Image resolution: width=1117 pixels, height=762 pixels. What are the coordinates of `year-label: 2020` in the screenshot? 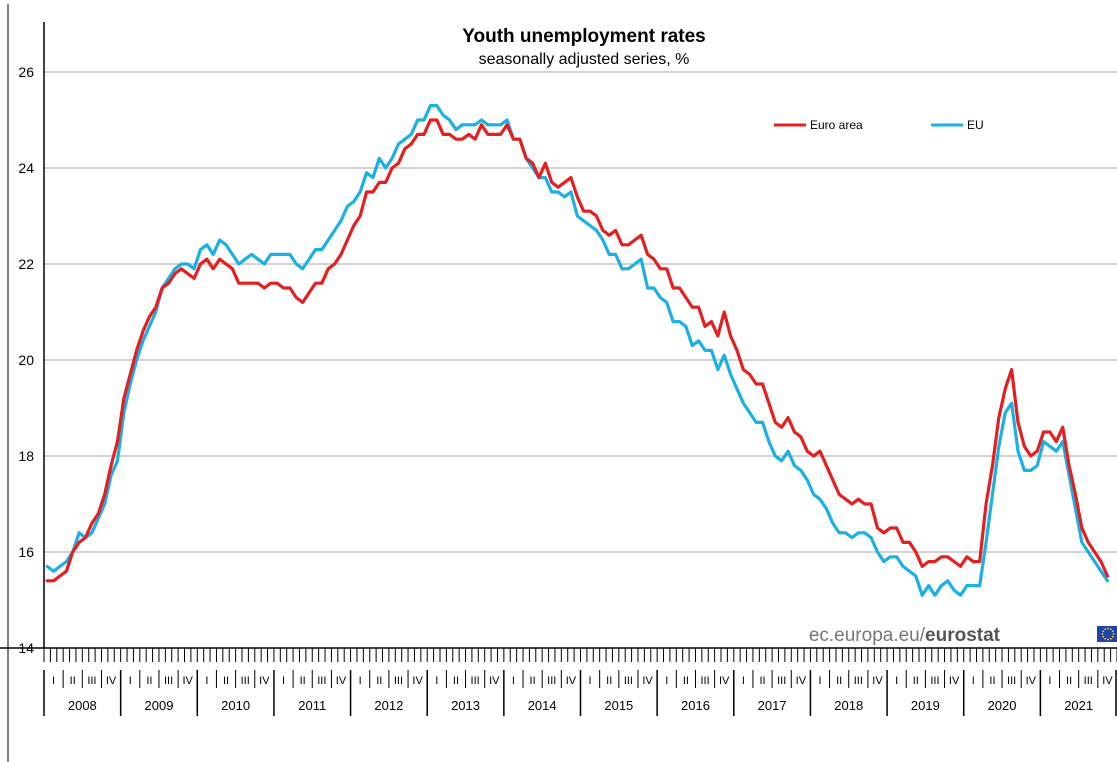 It's located at (1002, 705).